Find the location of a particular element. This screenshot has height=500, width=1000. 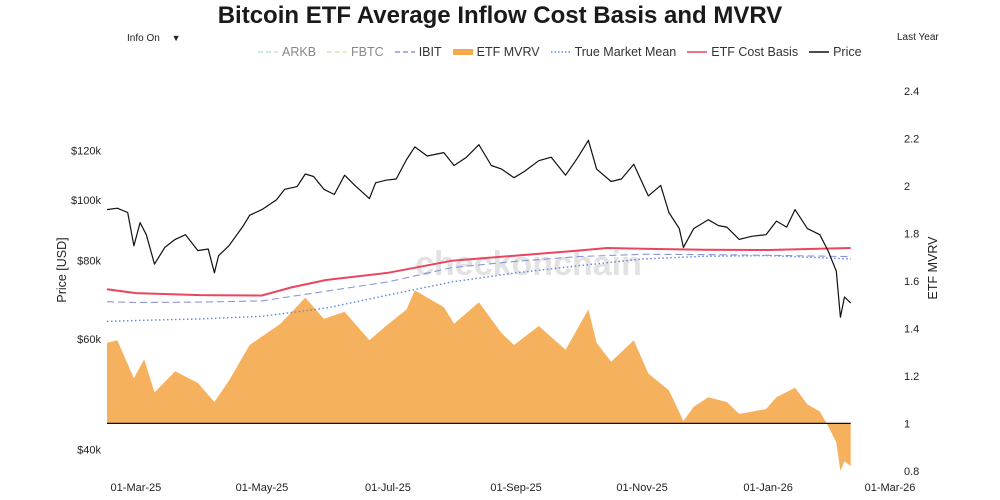

y-left-tick-label: $40k is located at coordinates (89, 450).